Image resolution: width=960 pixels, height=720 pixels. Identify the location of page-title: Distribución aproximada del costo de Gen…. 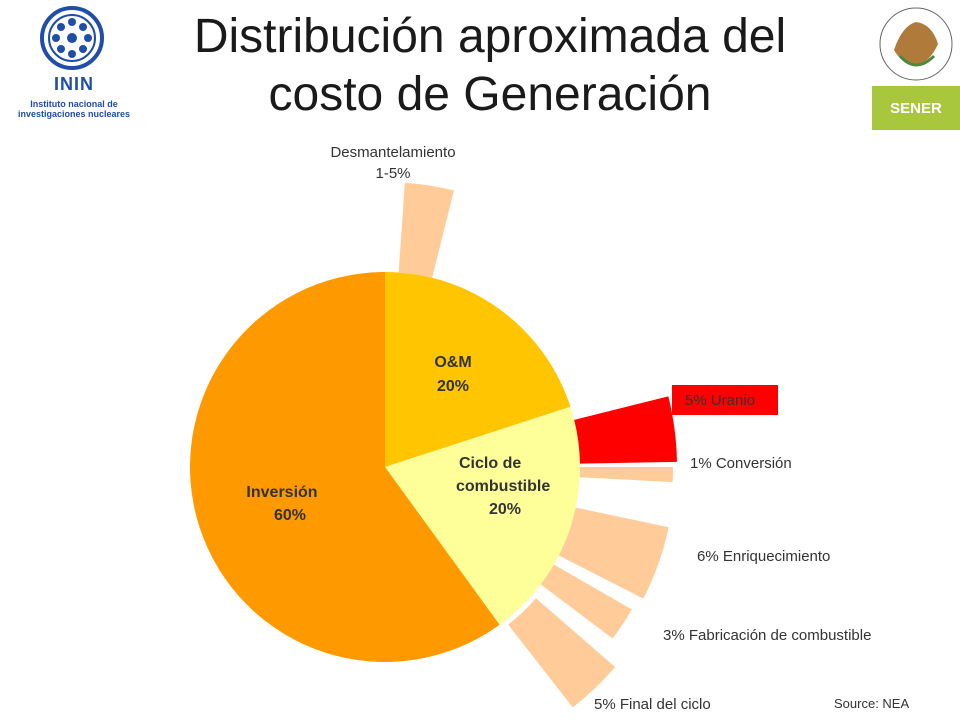
(490, 66).